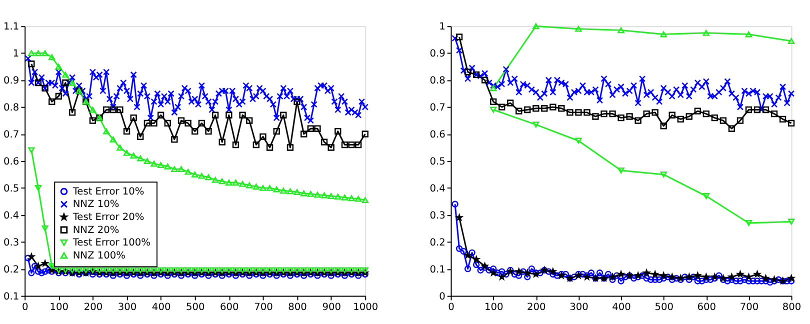 This screenshot has height=324, width=810. What do you see at coordinates (111, 243) in the screenshot?
I see `legend-label: Test Error 100%` at bounding box center [111, 243].